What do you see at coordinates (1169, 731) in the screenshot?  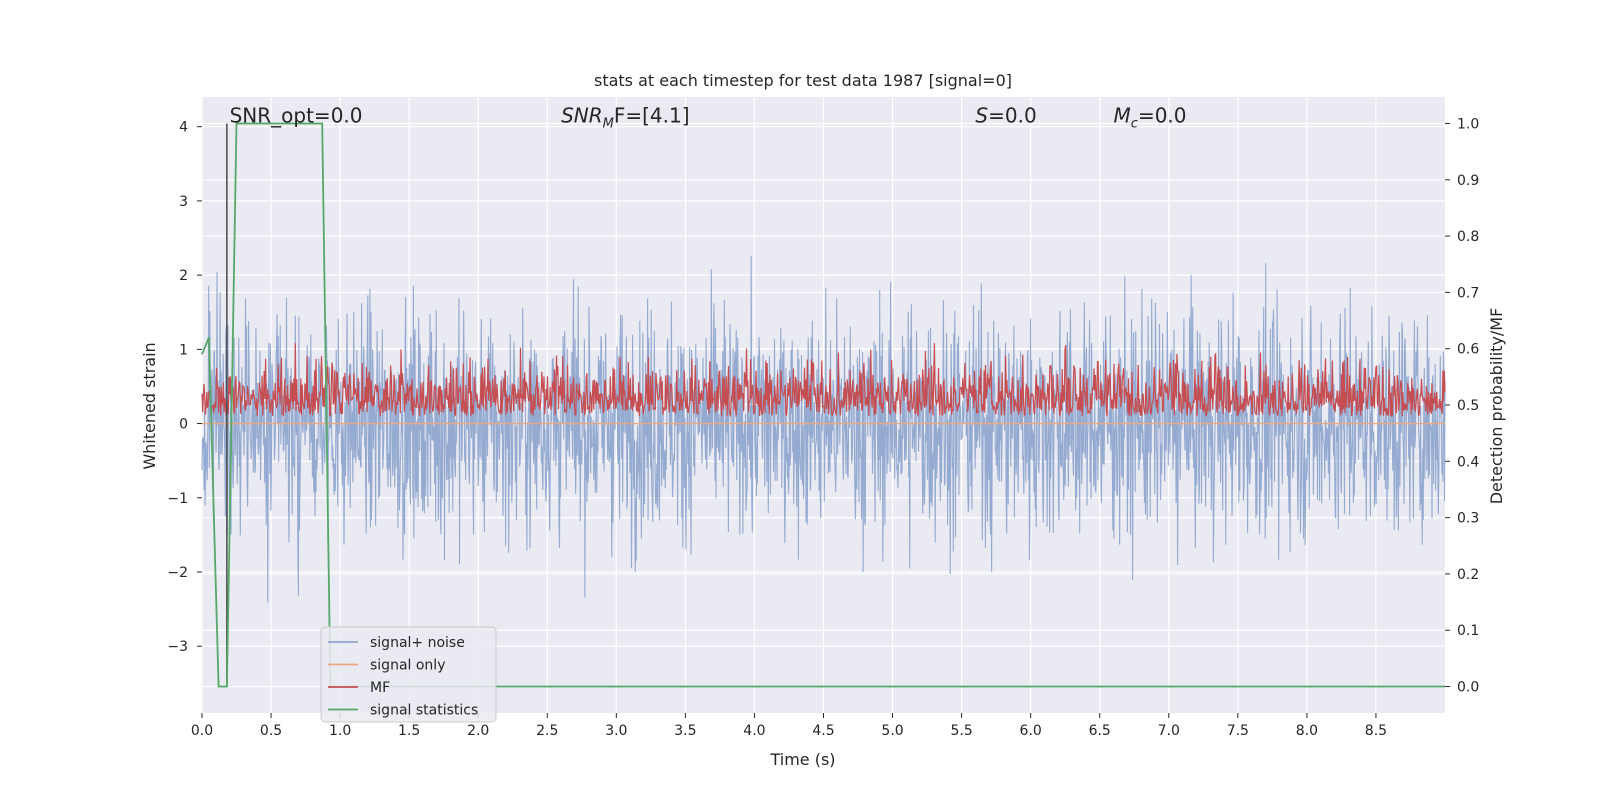 I see `x-tick-label: 7.0` at bounding box center [1169, 731].